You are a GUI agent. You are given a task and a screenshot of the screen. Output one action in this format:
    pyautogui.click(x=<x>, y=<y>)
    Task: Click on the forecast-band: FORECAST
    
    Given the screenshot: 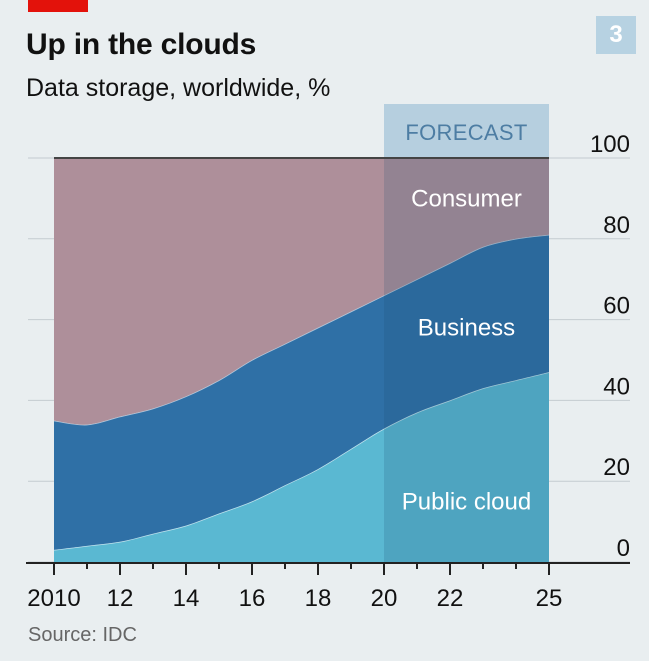 What is the action you would take?
    pyautogui.click(x=466, y=131)
    